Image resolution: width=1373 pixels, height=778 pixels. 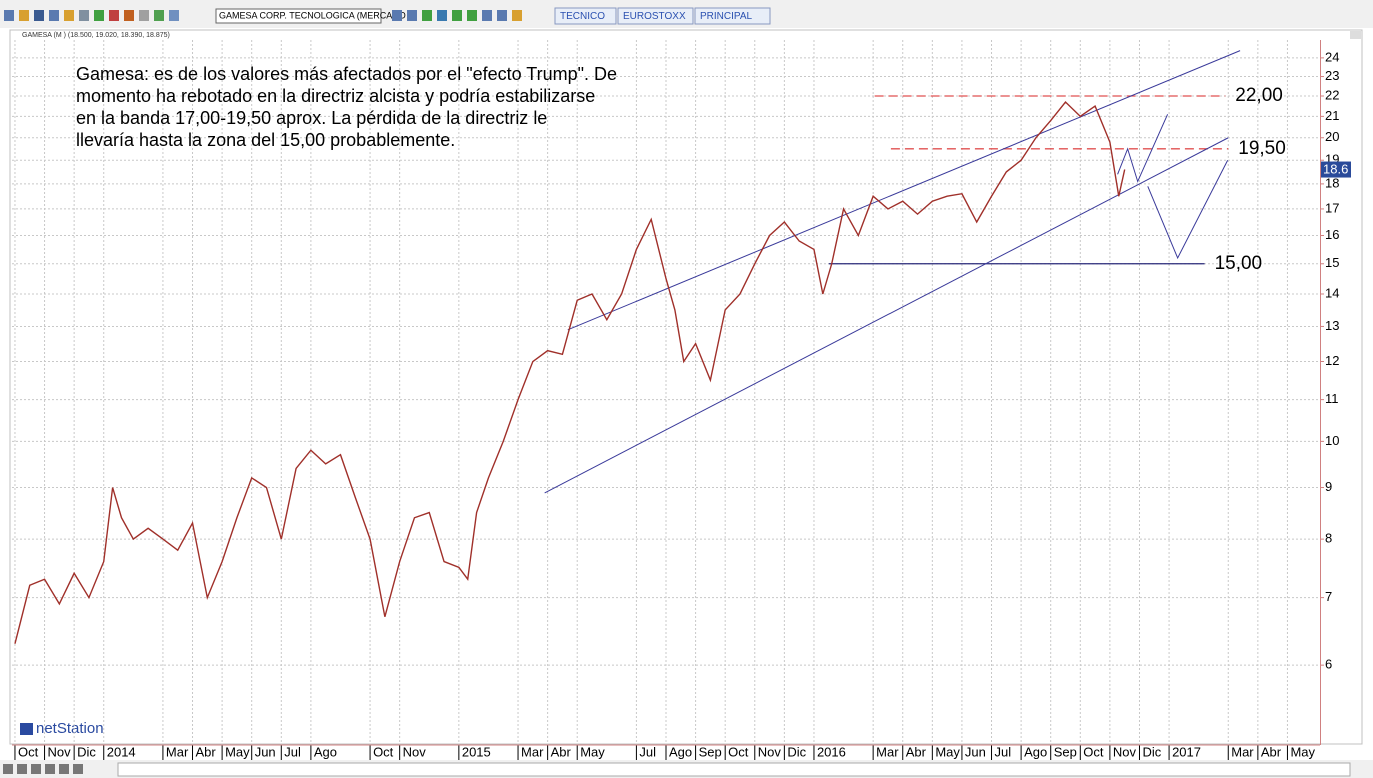 I want to click on y-tick-label: 21, so click(x=1332, y=115).